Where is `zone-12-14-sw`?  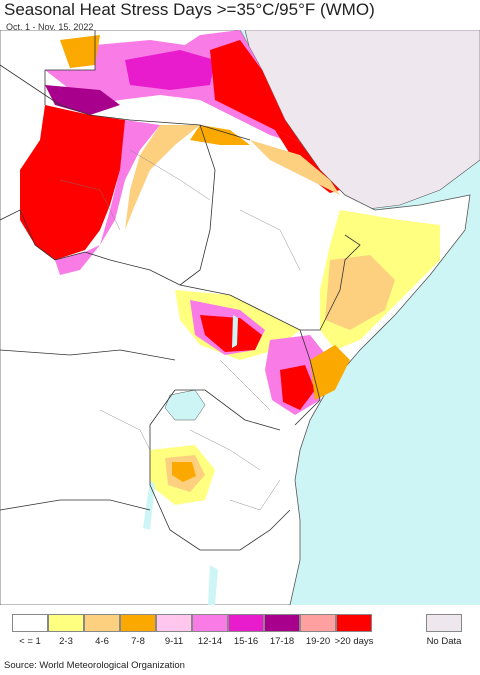
zone-12-14-sw is located at coordinates (77, 260).